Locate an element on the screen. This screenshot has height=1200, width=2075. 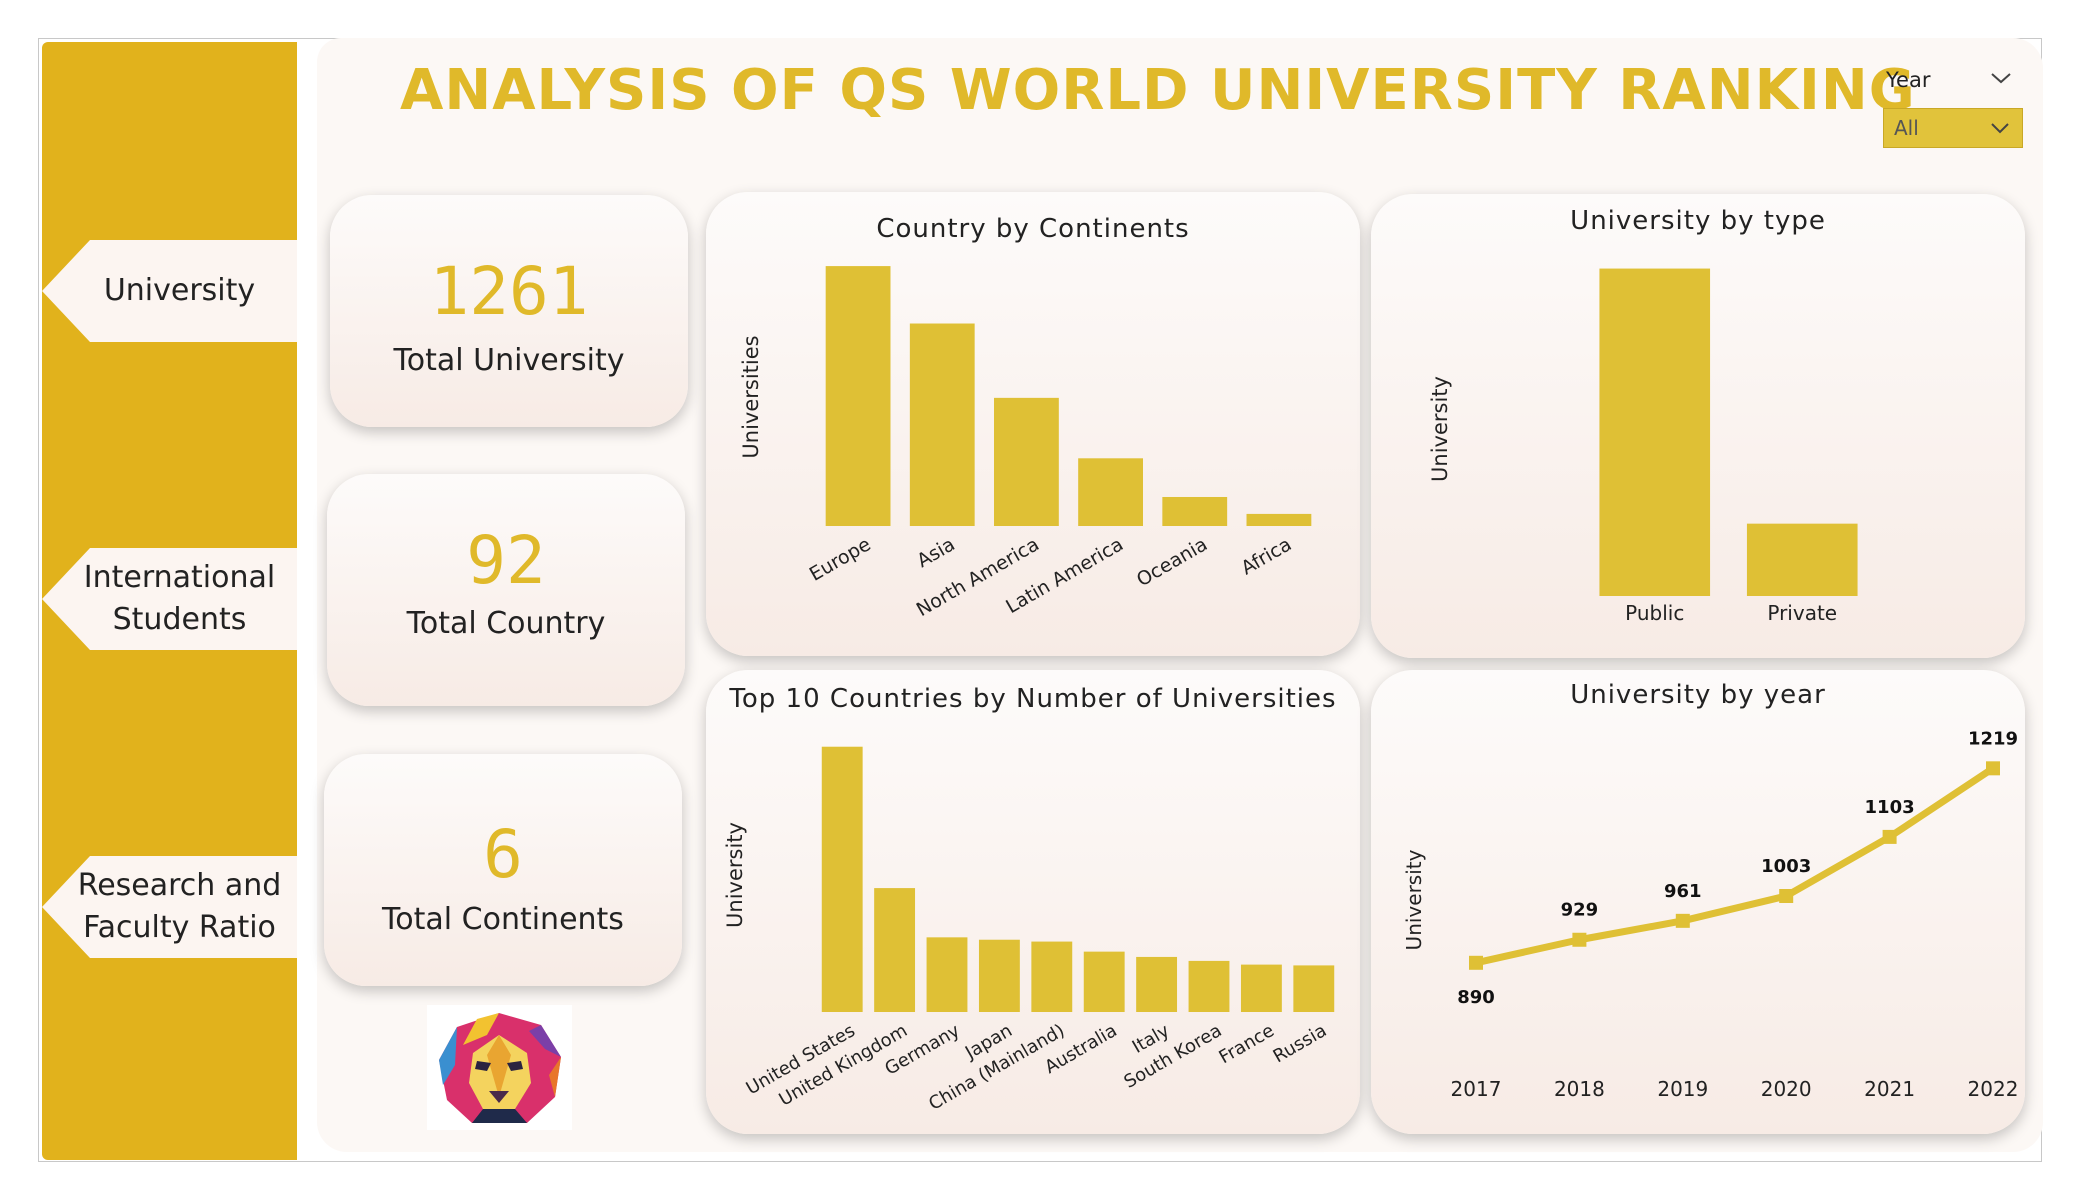
y-axis-label: Universities is located at coordinates (751, 396).